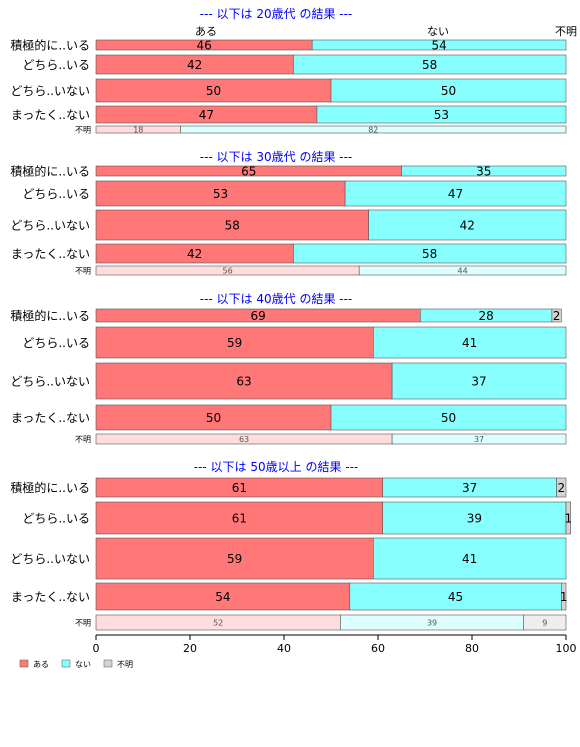 This screenshot has width=580, height=747. I want to click on data-label-nai: 39, so click(474, 518).